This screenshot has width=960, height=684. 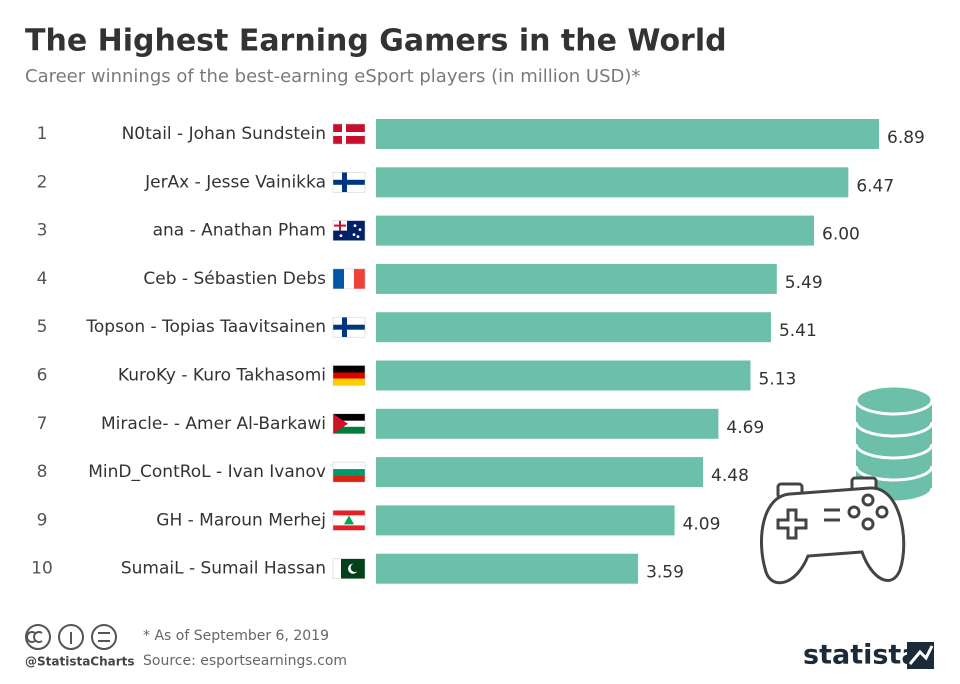 What do you see at coordinates (804, 283) in the screenshot?
I see `value-label: 5.49` at bounding box center [804, 283].